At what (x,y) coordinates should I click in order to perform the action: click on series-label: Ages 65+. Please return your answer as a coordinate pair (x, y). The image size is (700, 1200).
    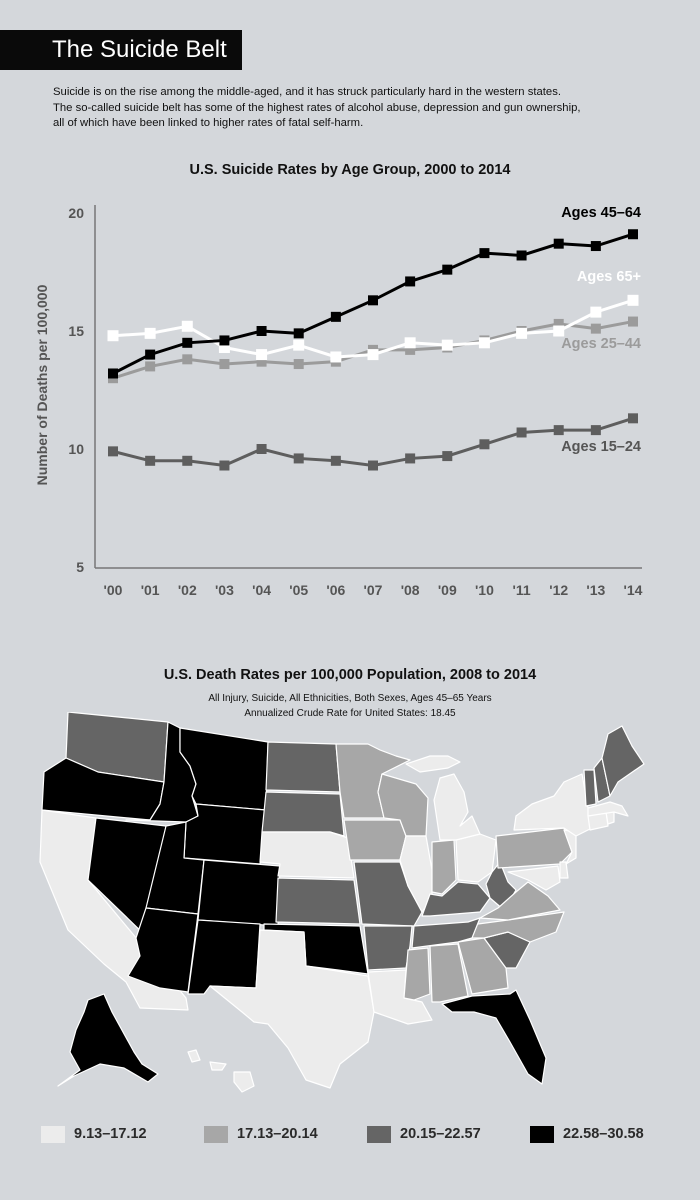
    Looking at the image, I should click on (609, 277).